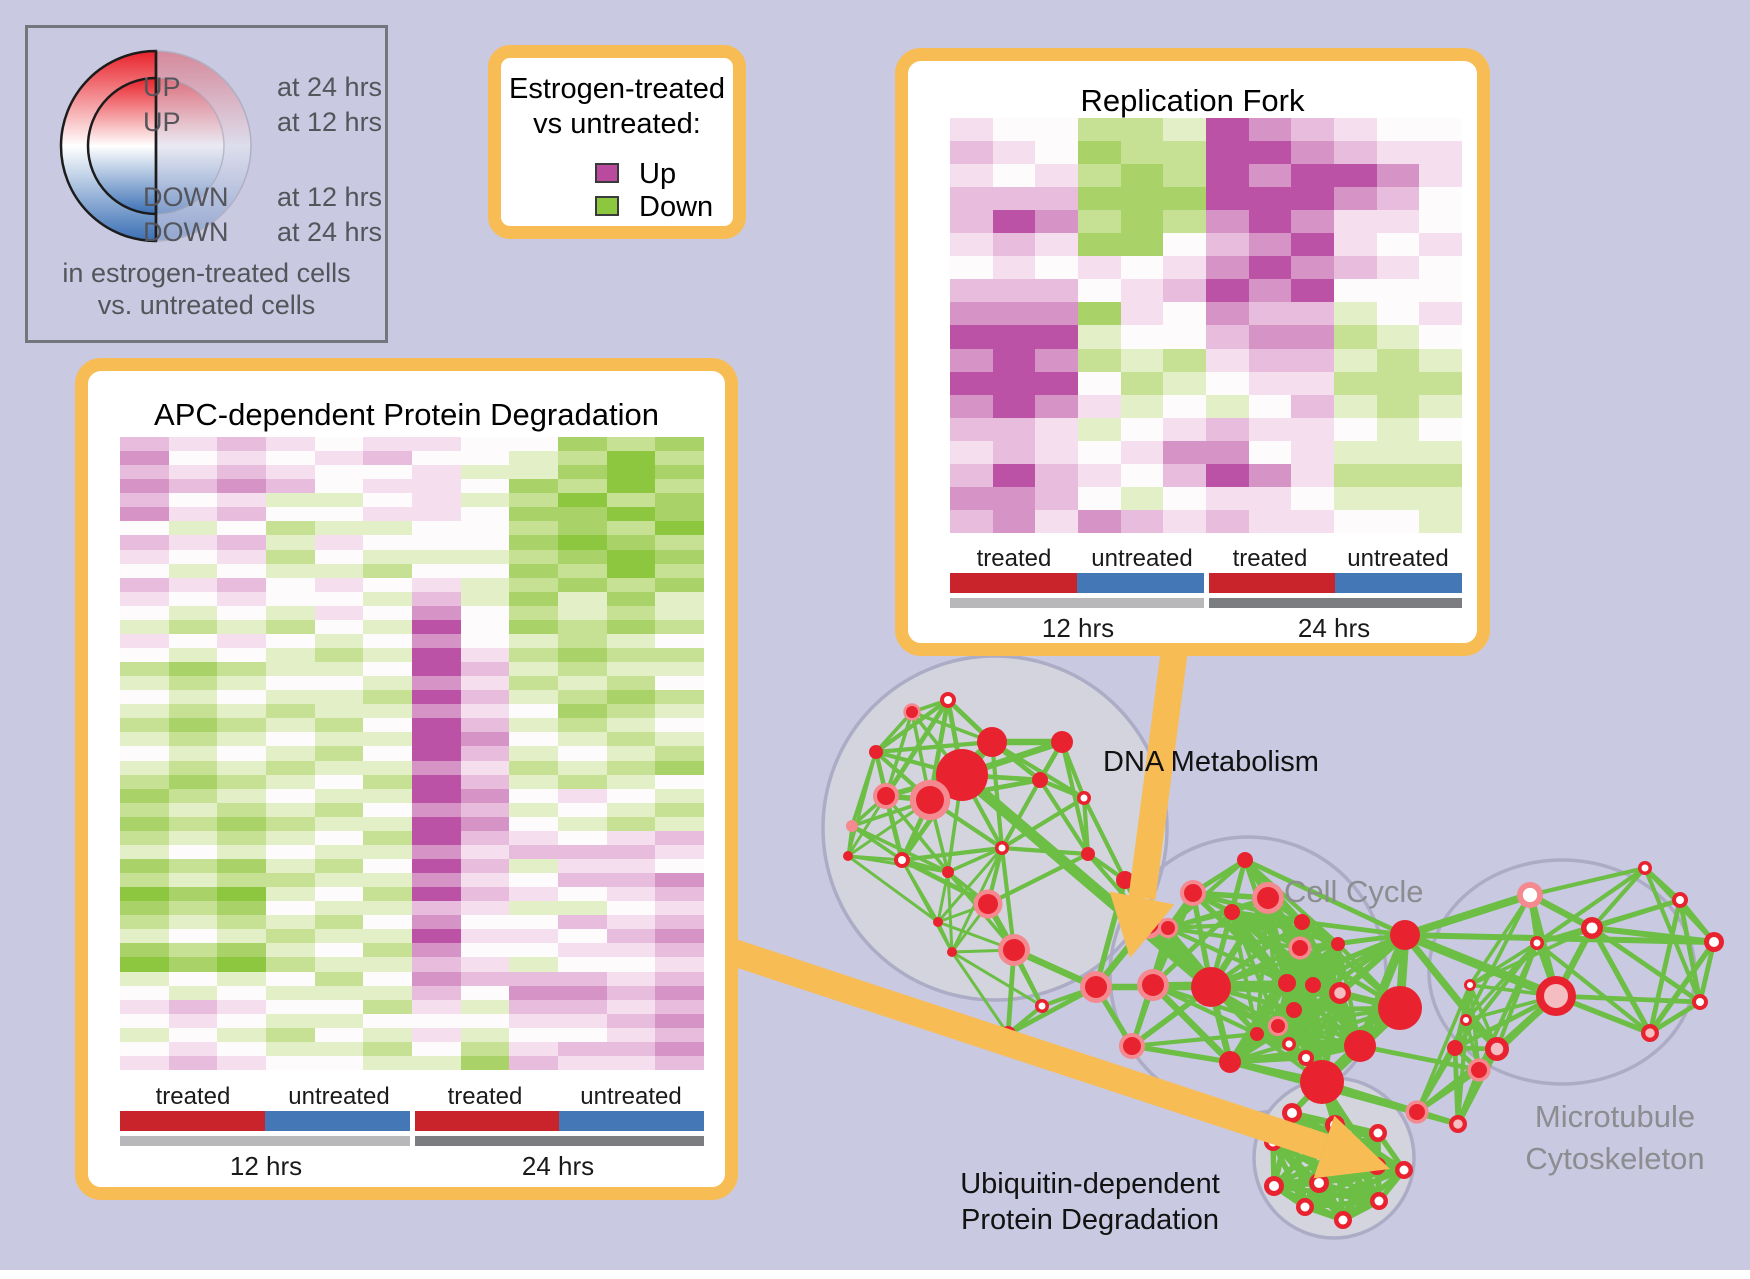  What do you see at coordinates (265, 1141) in the screenshot?
I see `hrs12-bar` at bounding box center [265, 1141].